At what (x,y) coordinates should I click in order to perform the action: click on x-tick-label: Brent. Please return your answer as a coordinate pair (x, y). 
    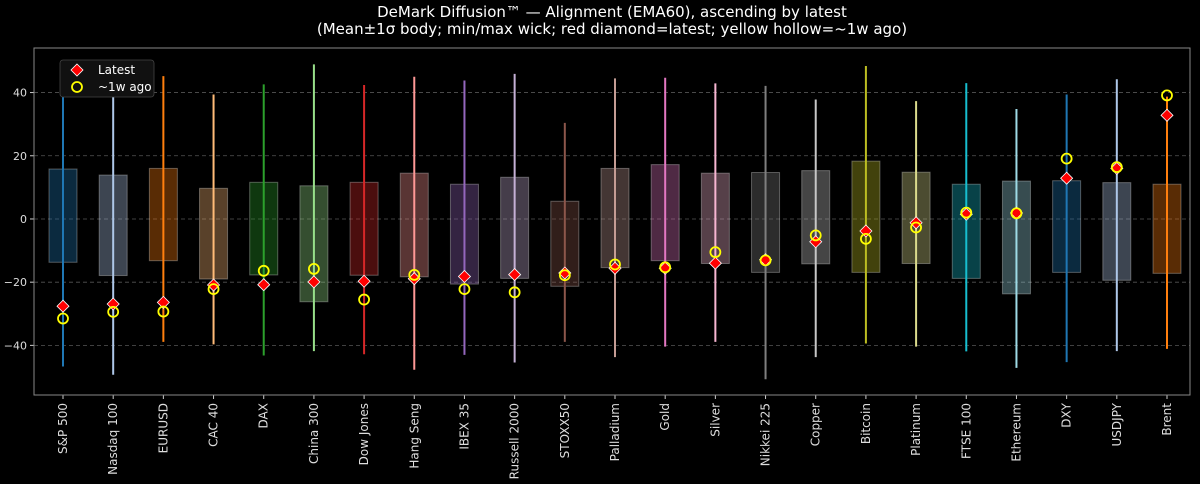
    Looking at the image, I should click on (1167, 419).